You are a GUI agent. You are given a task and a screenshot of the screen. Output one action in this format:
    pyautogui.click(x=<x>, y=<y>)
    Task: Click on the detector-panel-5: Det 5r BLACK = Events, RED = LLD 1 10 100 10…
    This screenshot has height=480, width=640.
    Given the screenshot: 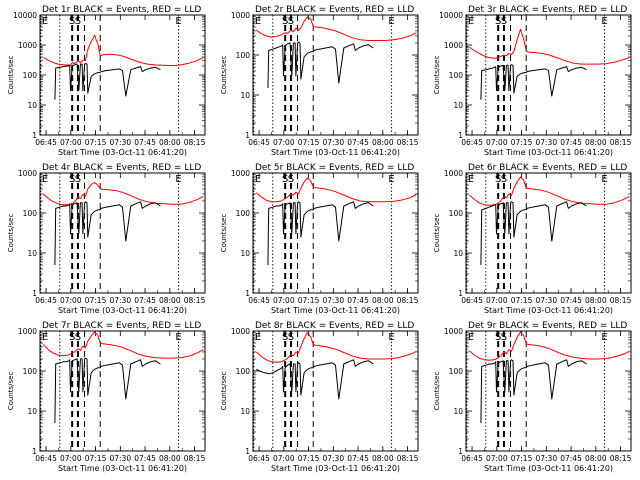 What is the action you would take?
    pyautogui.click(x=319, y=239)
    